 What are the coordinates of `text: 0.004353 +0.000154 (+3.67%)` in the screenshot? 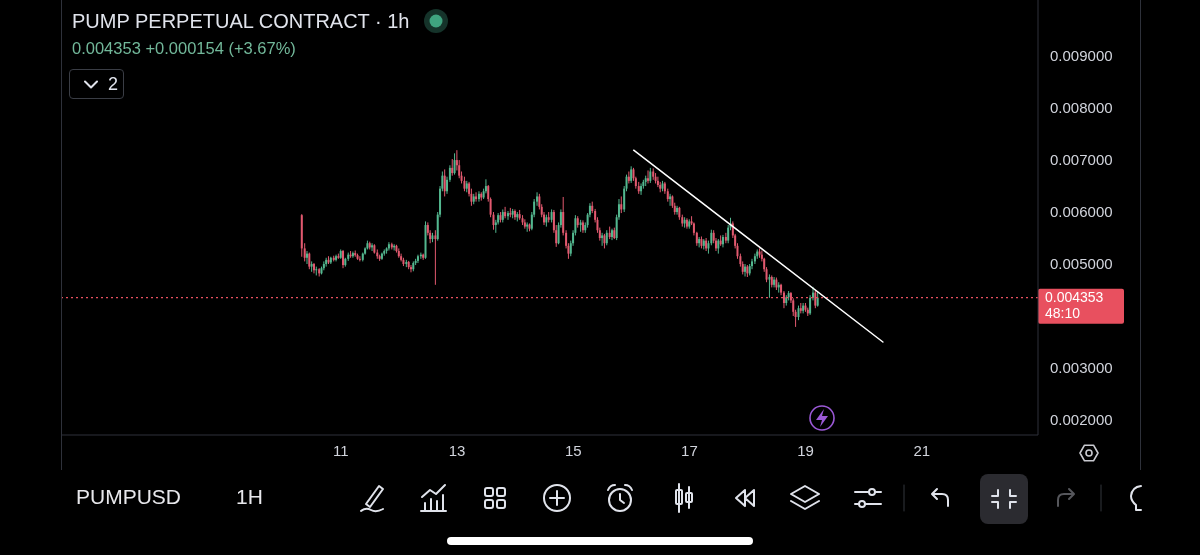 It's located at (184, 48).